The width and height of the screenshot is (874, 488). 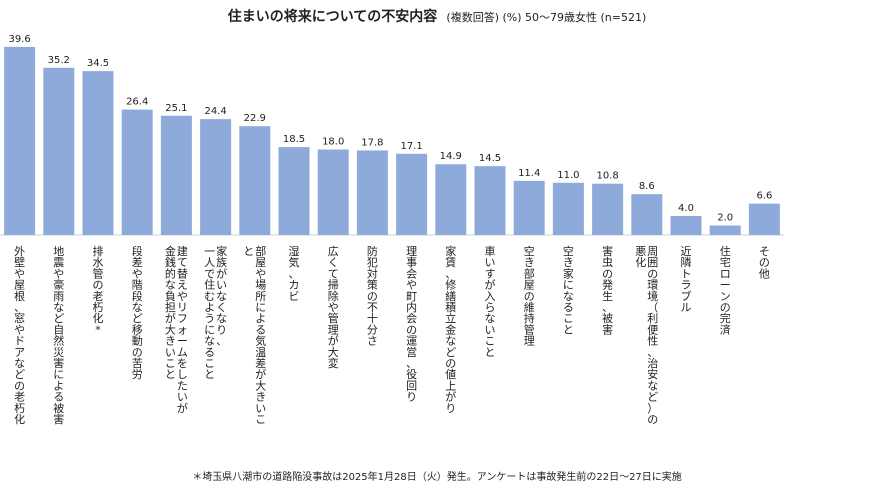 I want to click on category-label-16-col-1: 害虫の発生、被害, so click(x=607, y=290).